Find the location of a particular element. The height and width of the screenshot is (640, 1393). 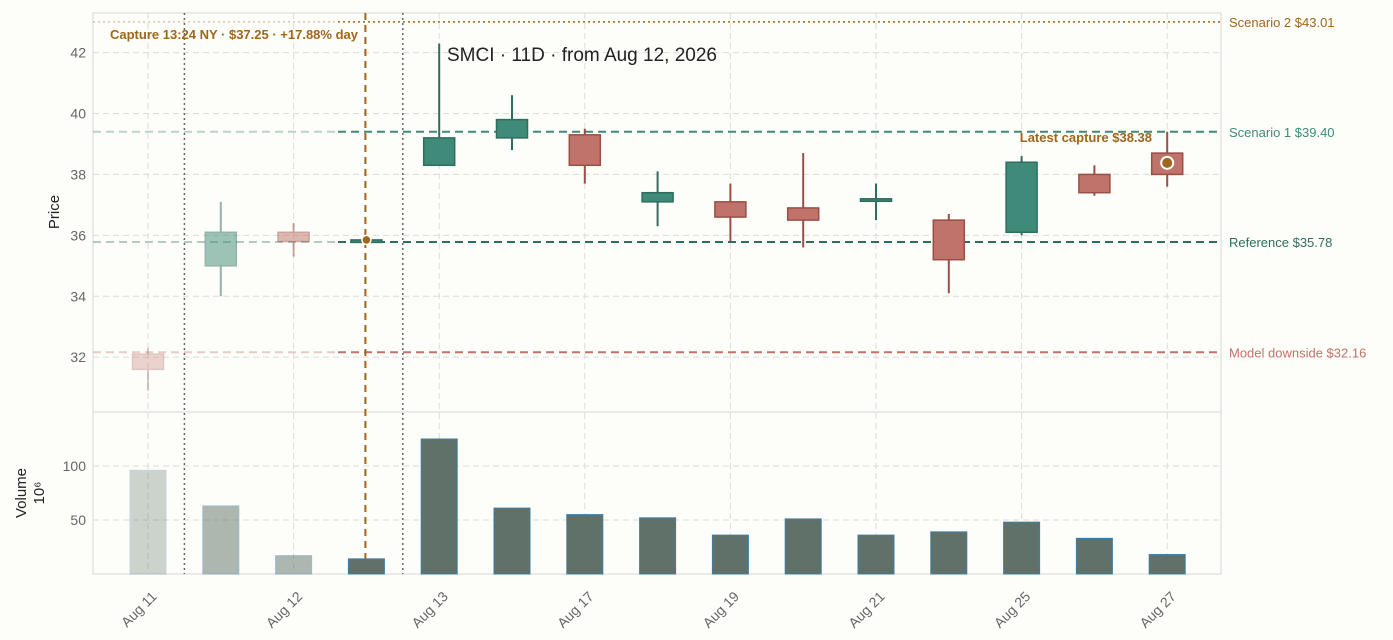

volume-axis-label: Volume is located at coordinates (21, 493).